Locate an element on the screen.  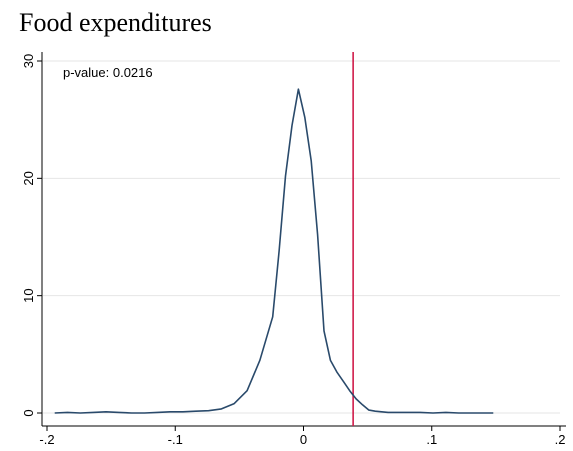
y-tick-label: 0 is located at coordinates (28, 412).